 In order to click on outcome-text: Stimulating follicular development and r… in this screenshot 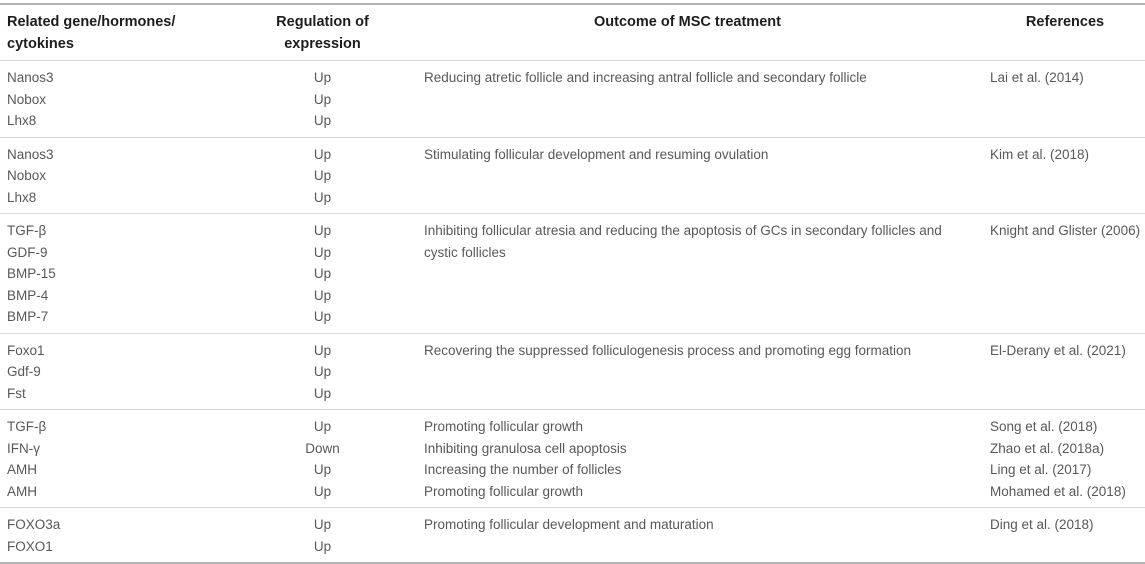, I will do `click(596, 154)`.